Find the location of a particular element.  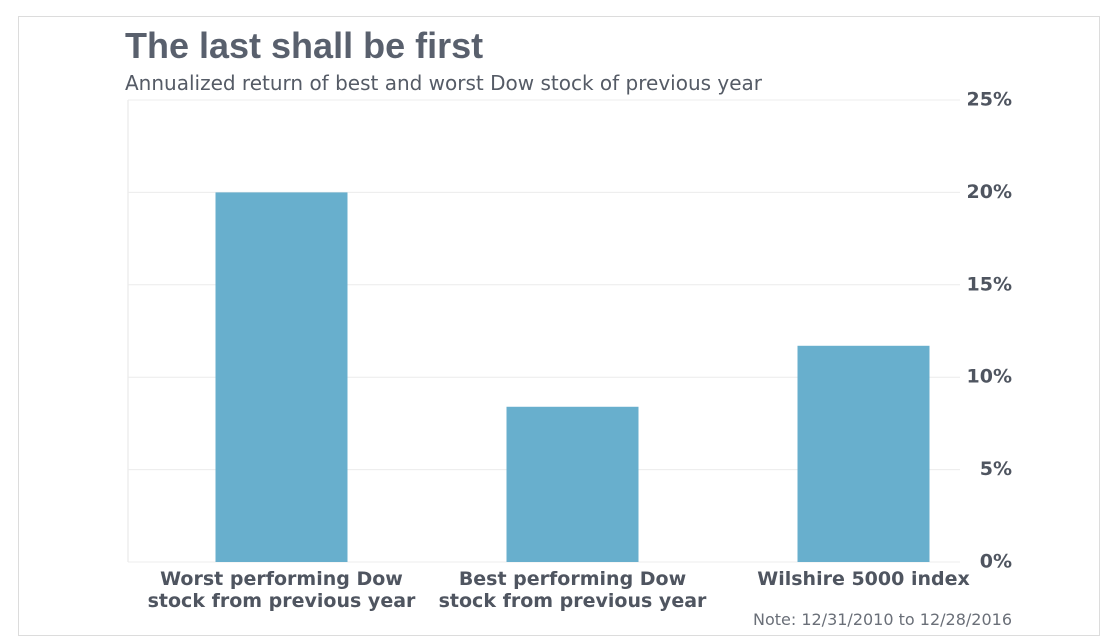

y-tick-label: 10% is located at coordinates (989, 377).